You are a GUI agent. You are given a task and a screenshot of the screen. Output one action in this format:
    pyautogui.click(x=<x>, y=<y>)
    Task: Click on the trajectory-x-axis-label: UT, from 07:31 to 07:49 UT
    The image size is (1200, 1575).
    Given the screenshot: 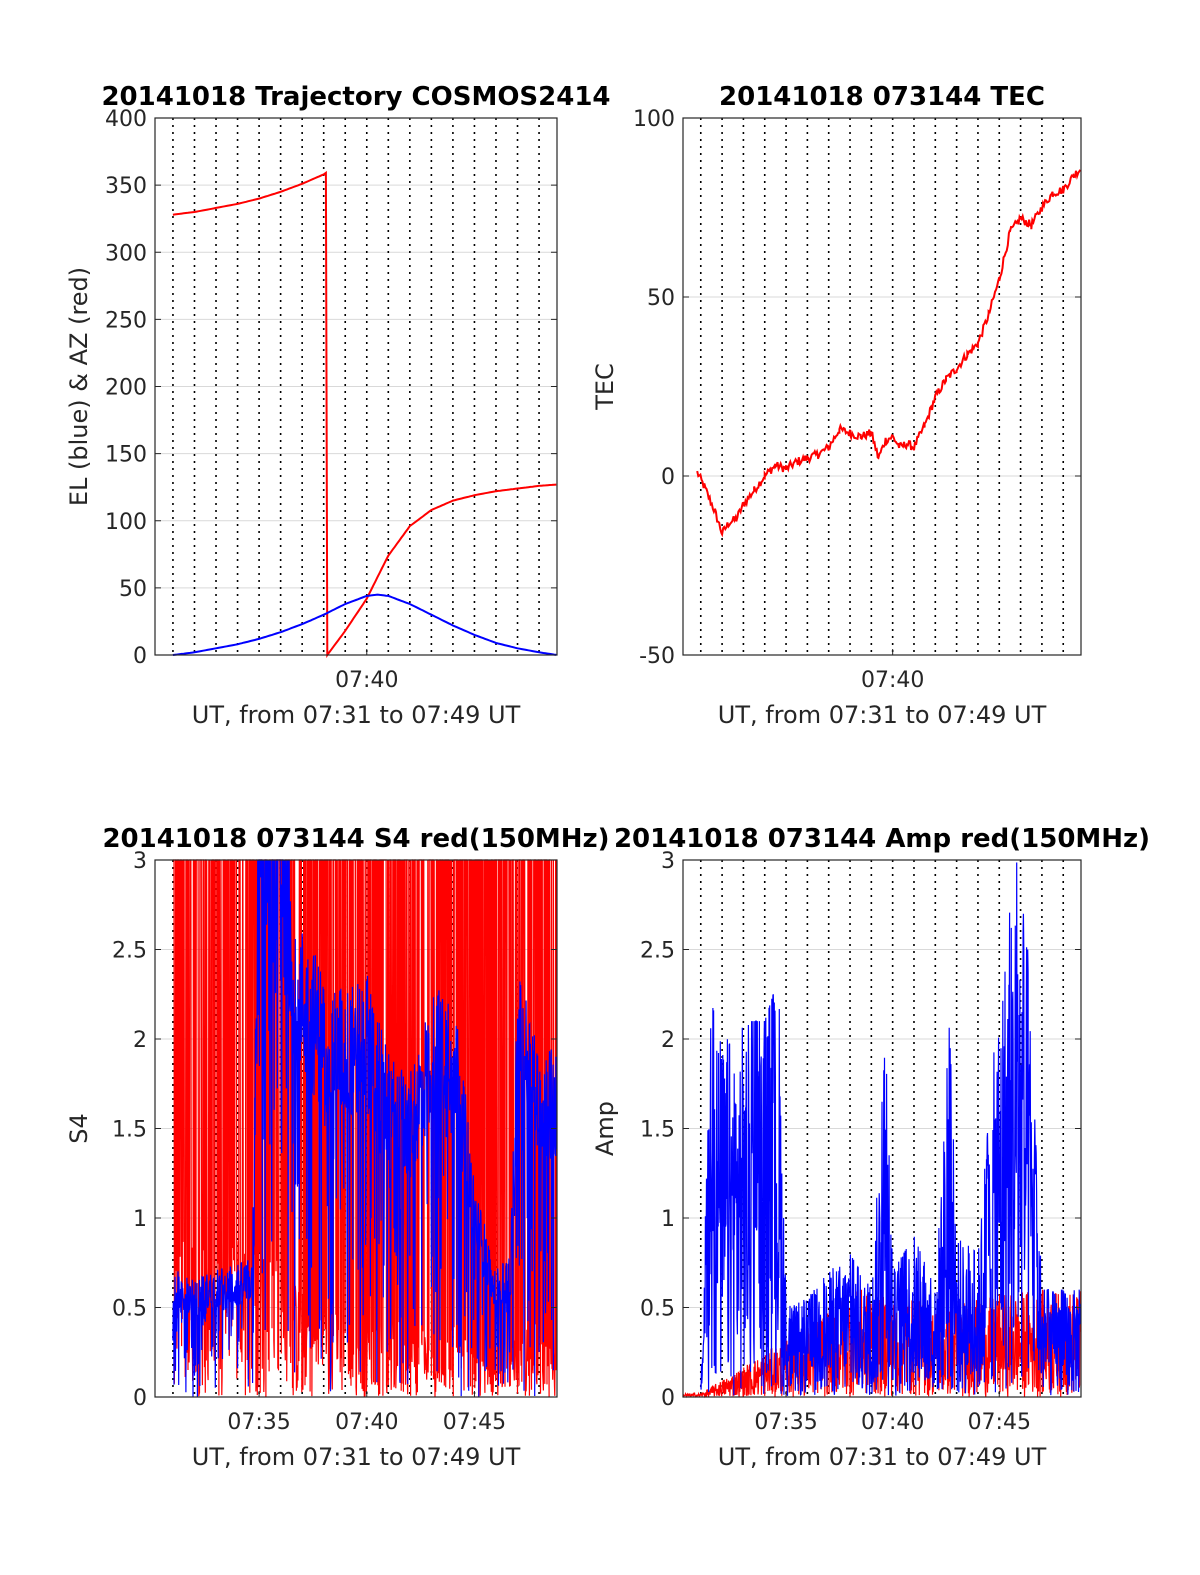 What is the action you would take?
    pyautogui.click(x=356, y=715)
    